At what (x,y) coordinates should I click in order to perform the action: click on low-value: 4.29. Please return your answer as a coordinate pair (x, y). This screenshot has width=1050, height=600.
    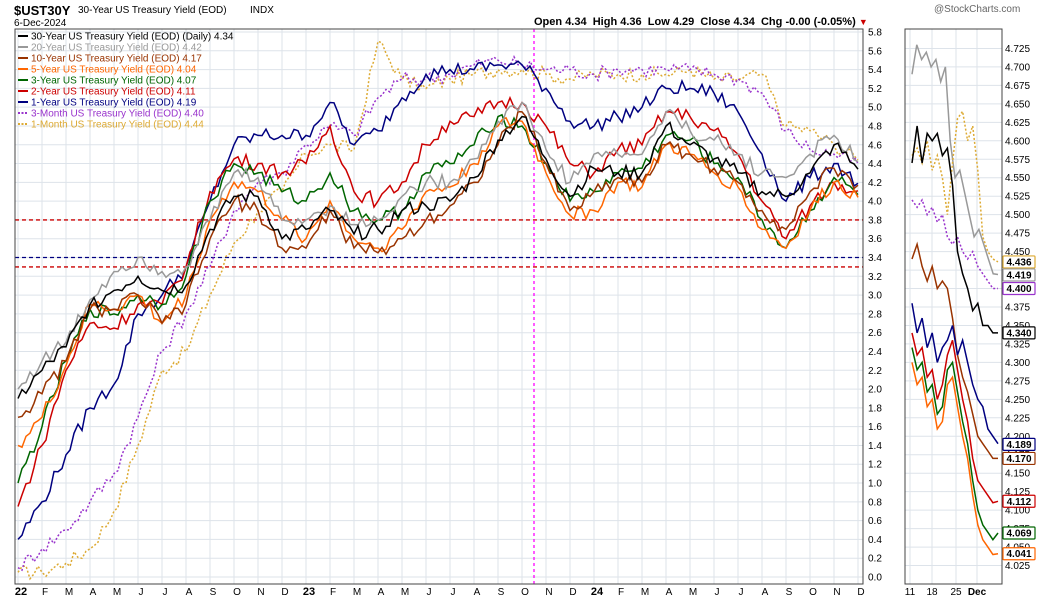
    Looking at the image, I should click on (683, 22).